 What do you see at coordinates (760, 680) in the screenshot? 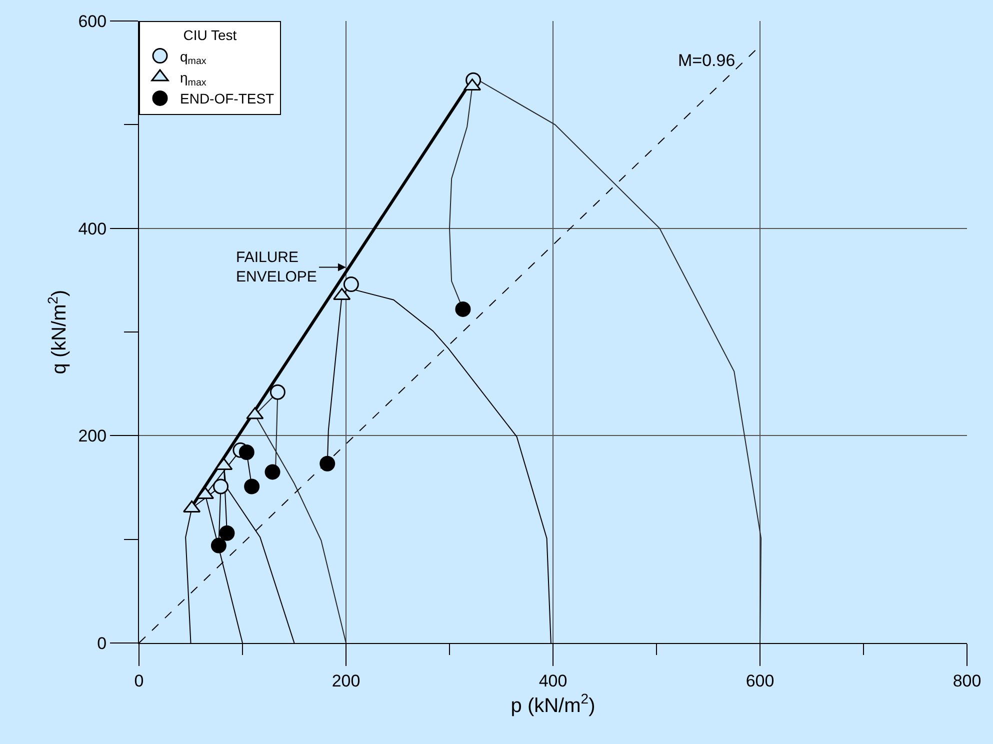
I see `x-tick-label: 600` at bounding box center [760, 680].